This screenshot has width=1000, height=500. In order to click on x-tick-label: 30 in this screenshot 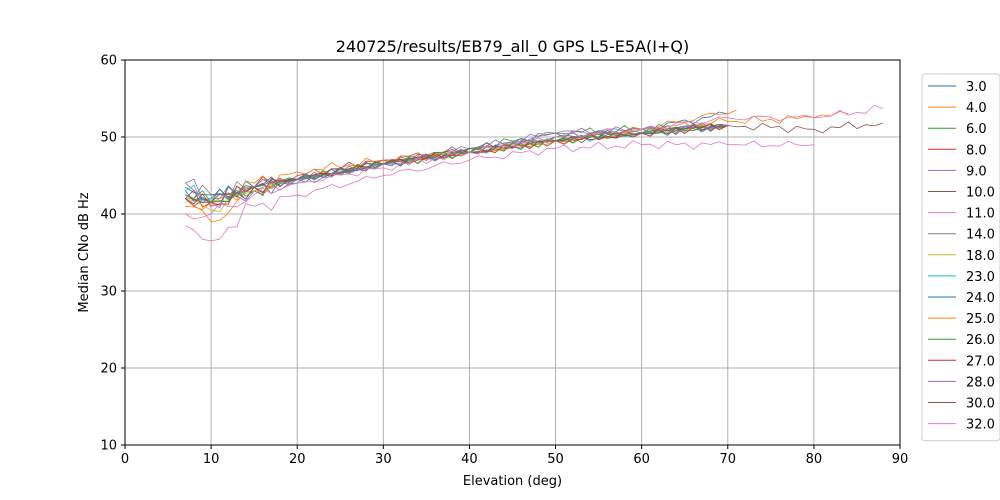, I will do `click(383, 459)`.